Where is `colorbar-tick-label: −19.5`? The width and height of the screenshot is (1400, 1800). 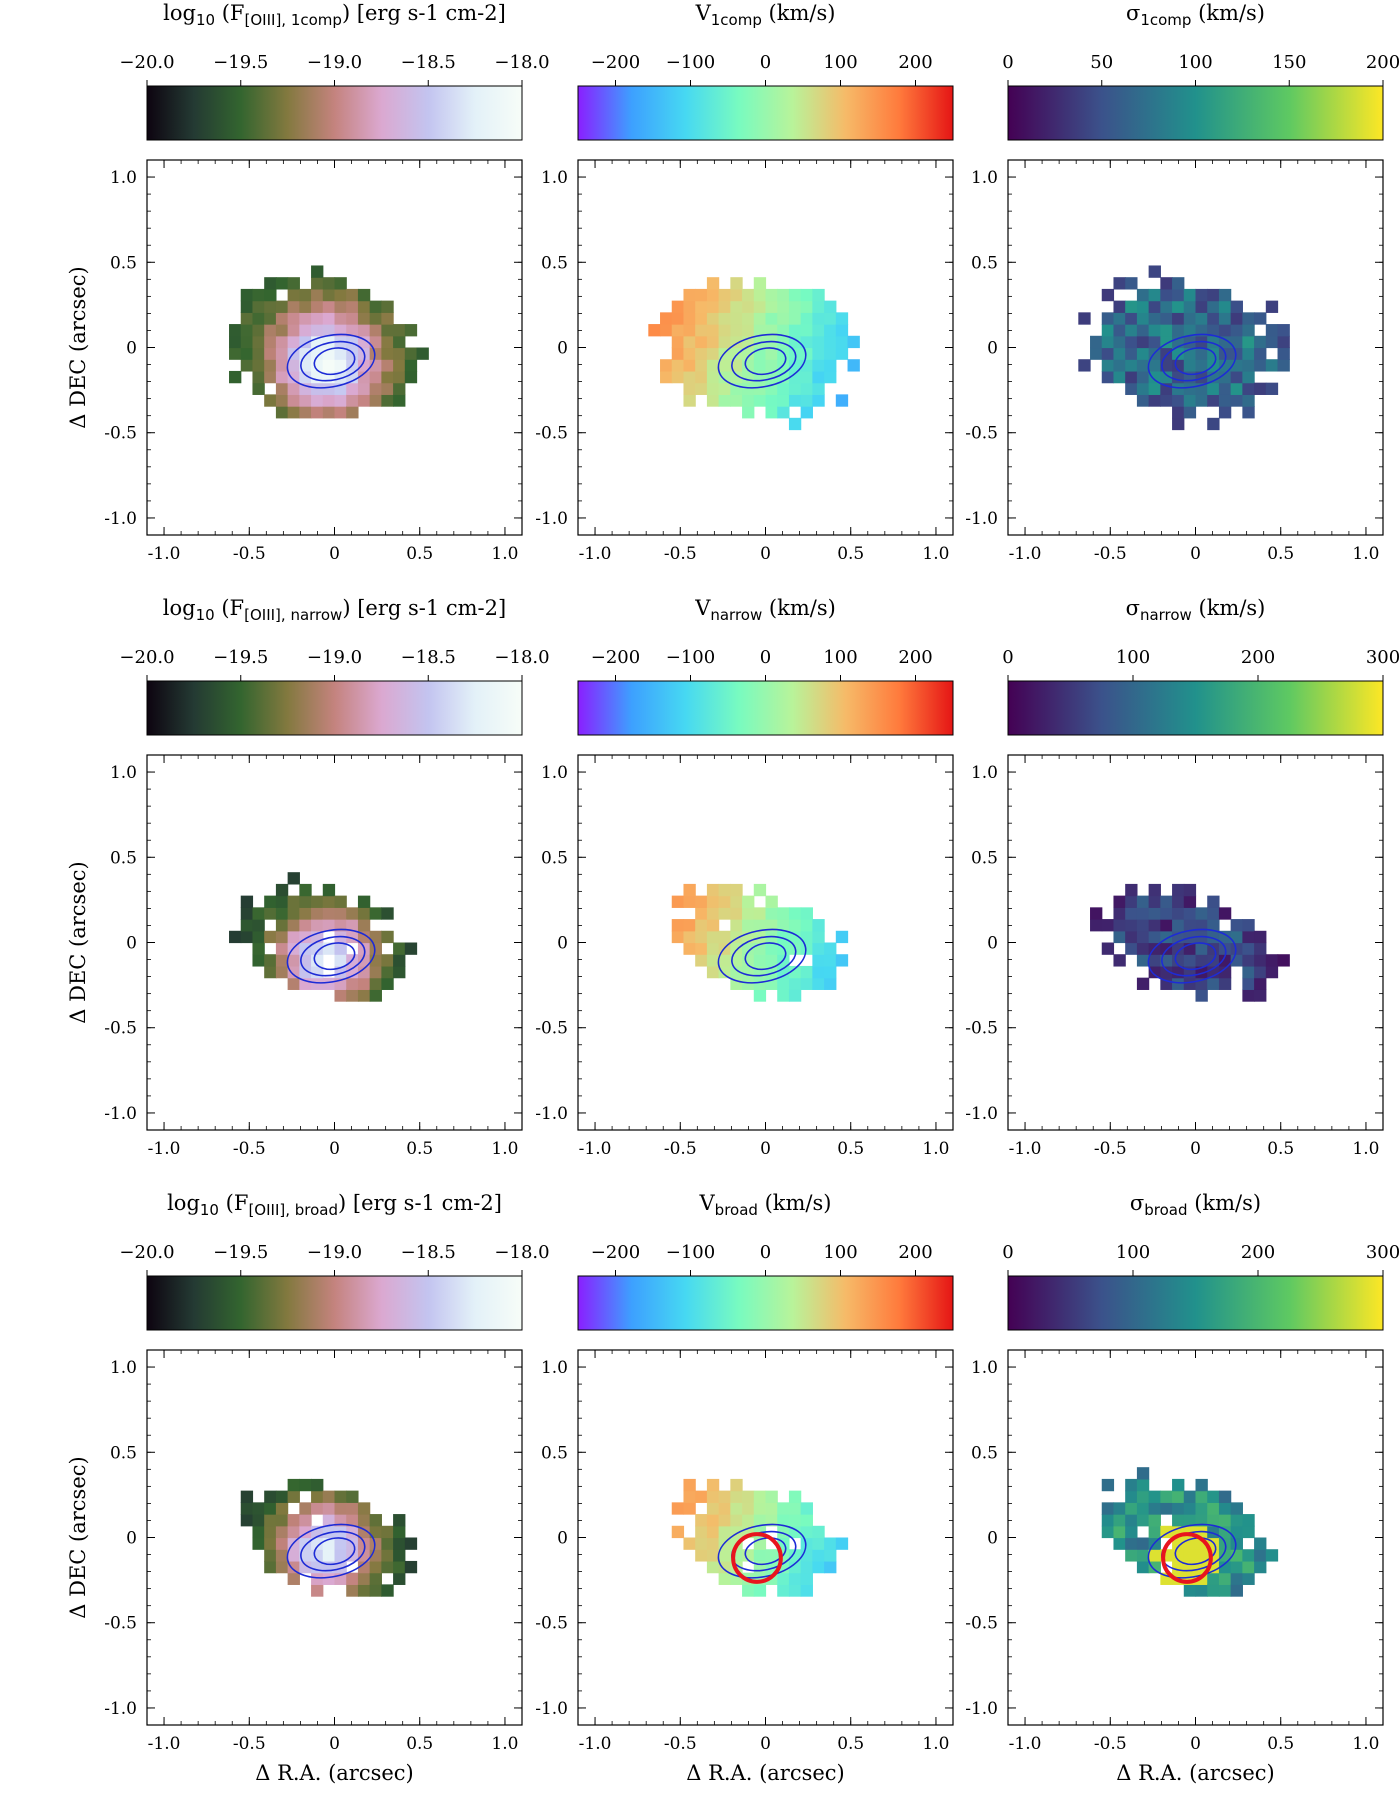
colorbar-tick-label: −19.5 is located at coordinates (240, 1252).